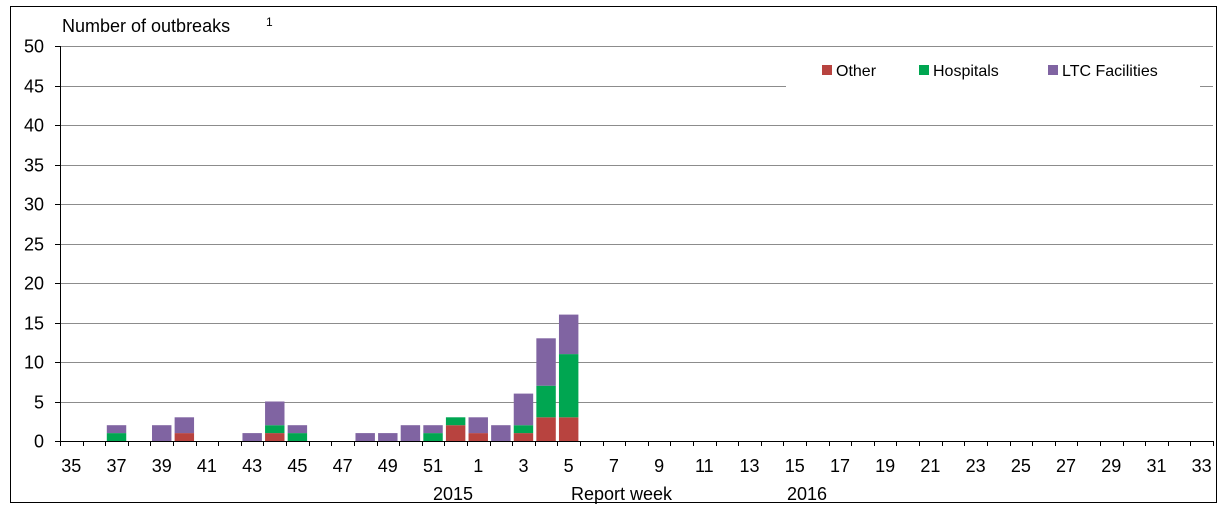  Describe the element at coordinates (478, 466) in the screenshot. I see `x-tick-label: 1` at that location.